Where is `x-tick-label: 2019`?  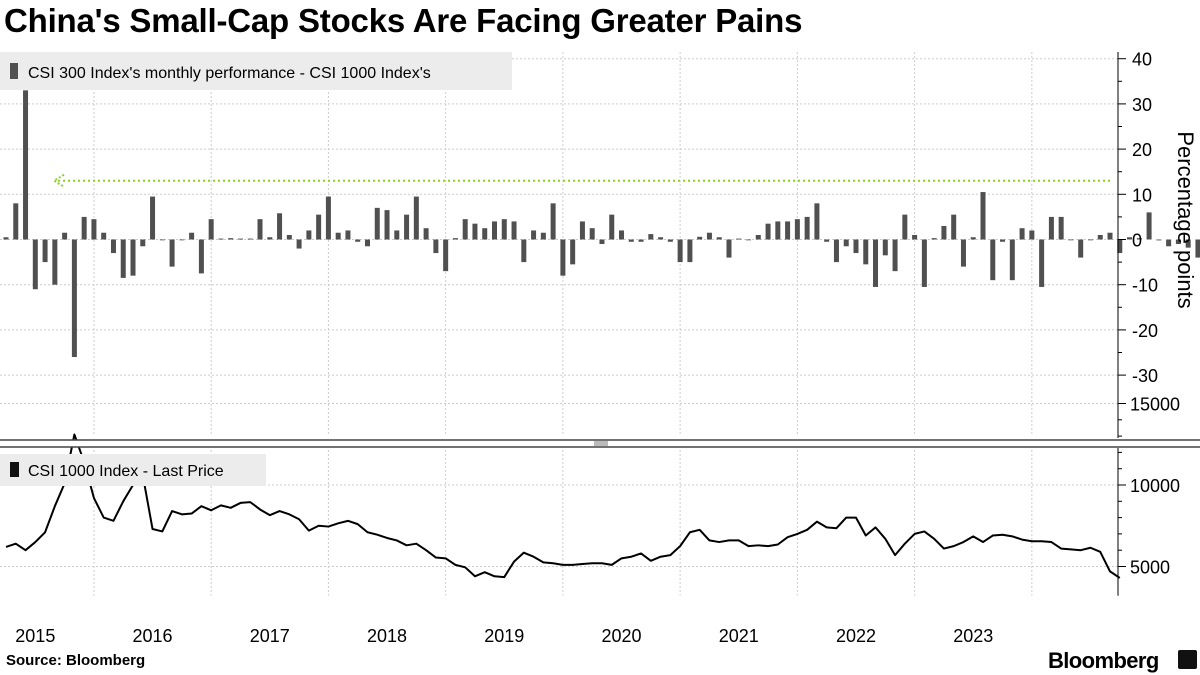
x-tick-label: 2019 is located at coordinates (504, 636).